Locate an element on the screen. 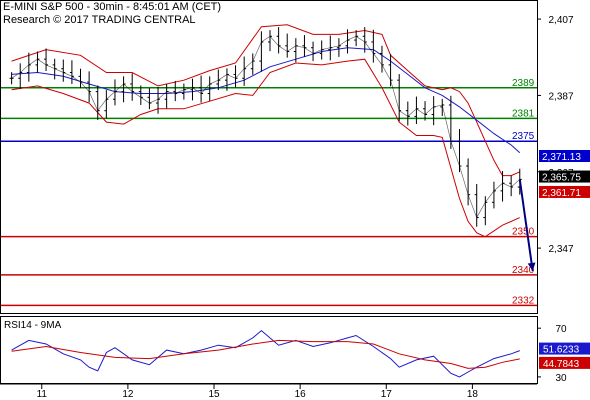 The height and width of the screenshot is (400, 590). rsi-y-tick-label-0: 70 is located at coordinates (561, 329).